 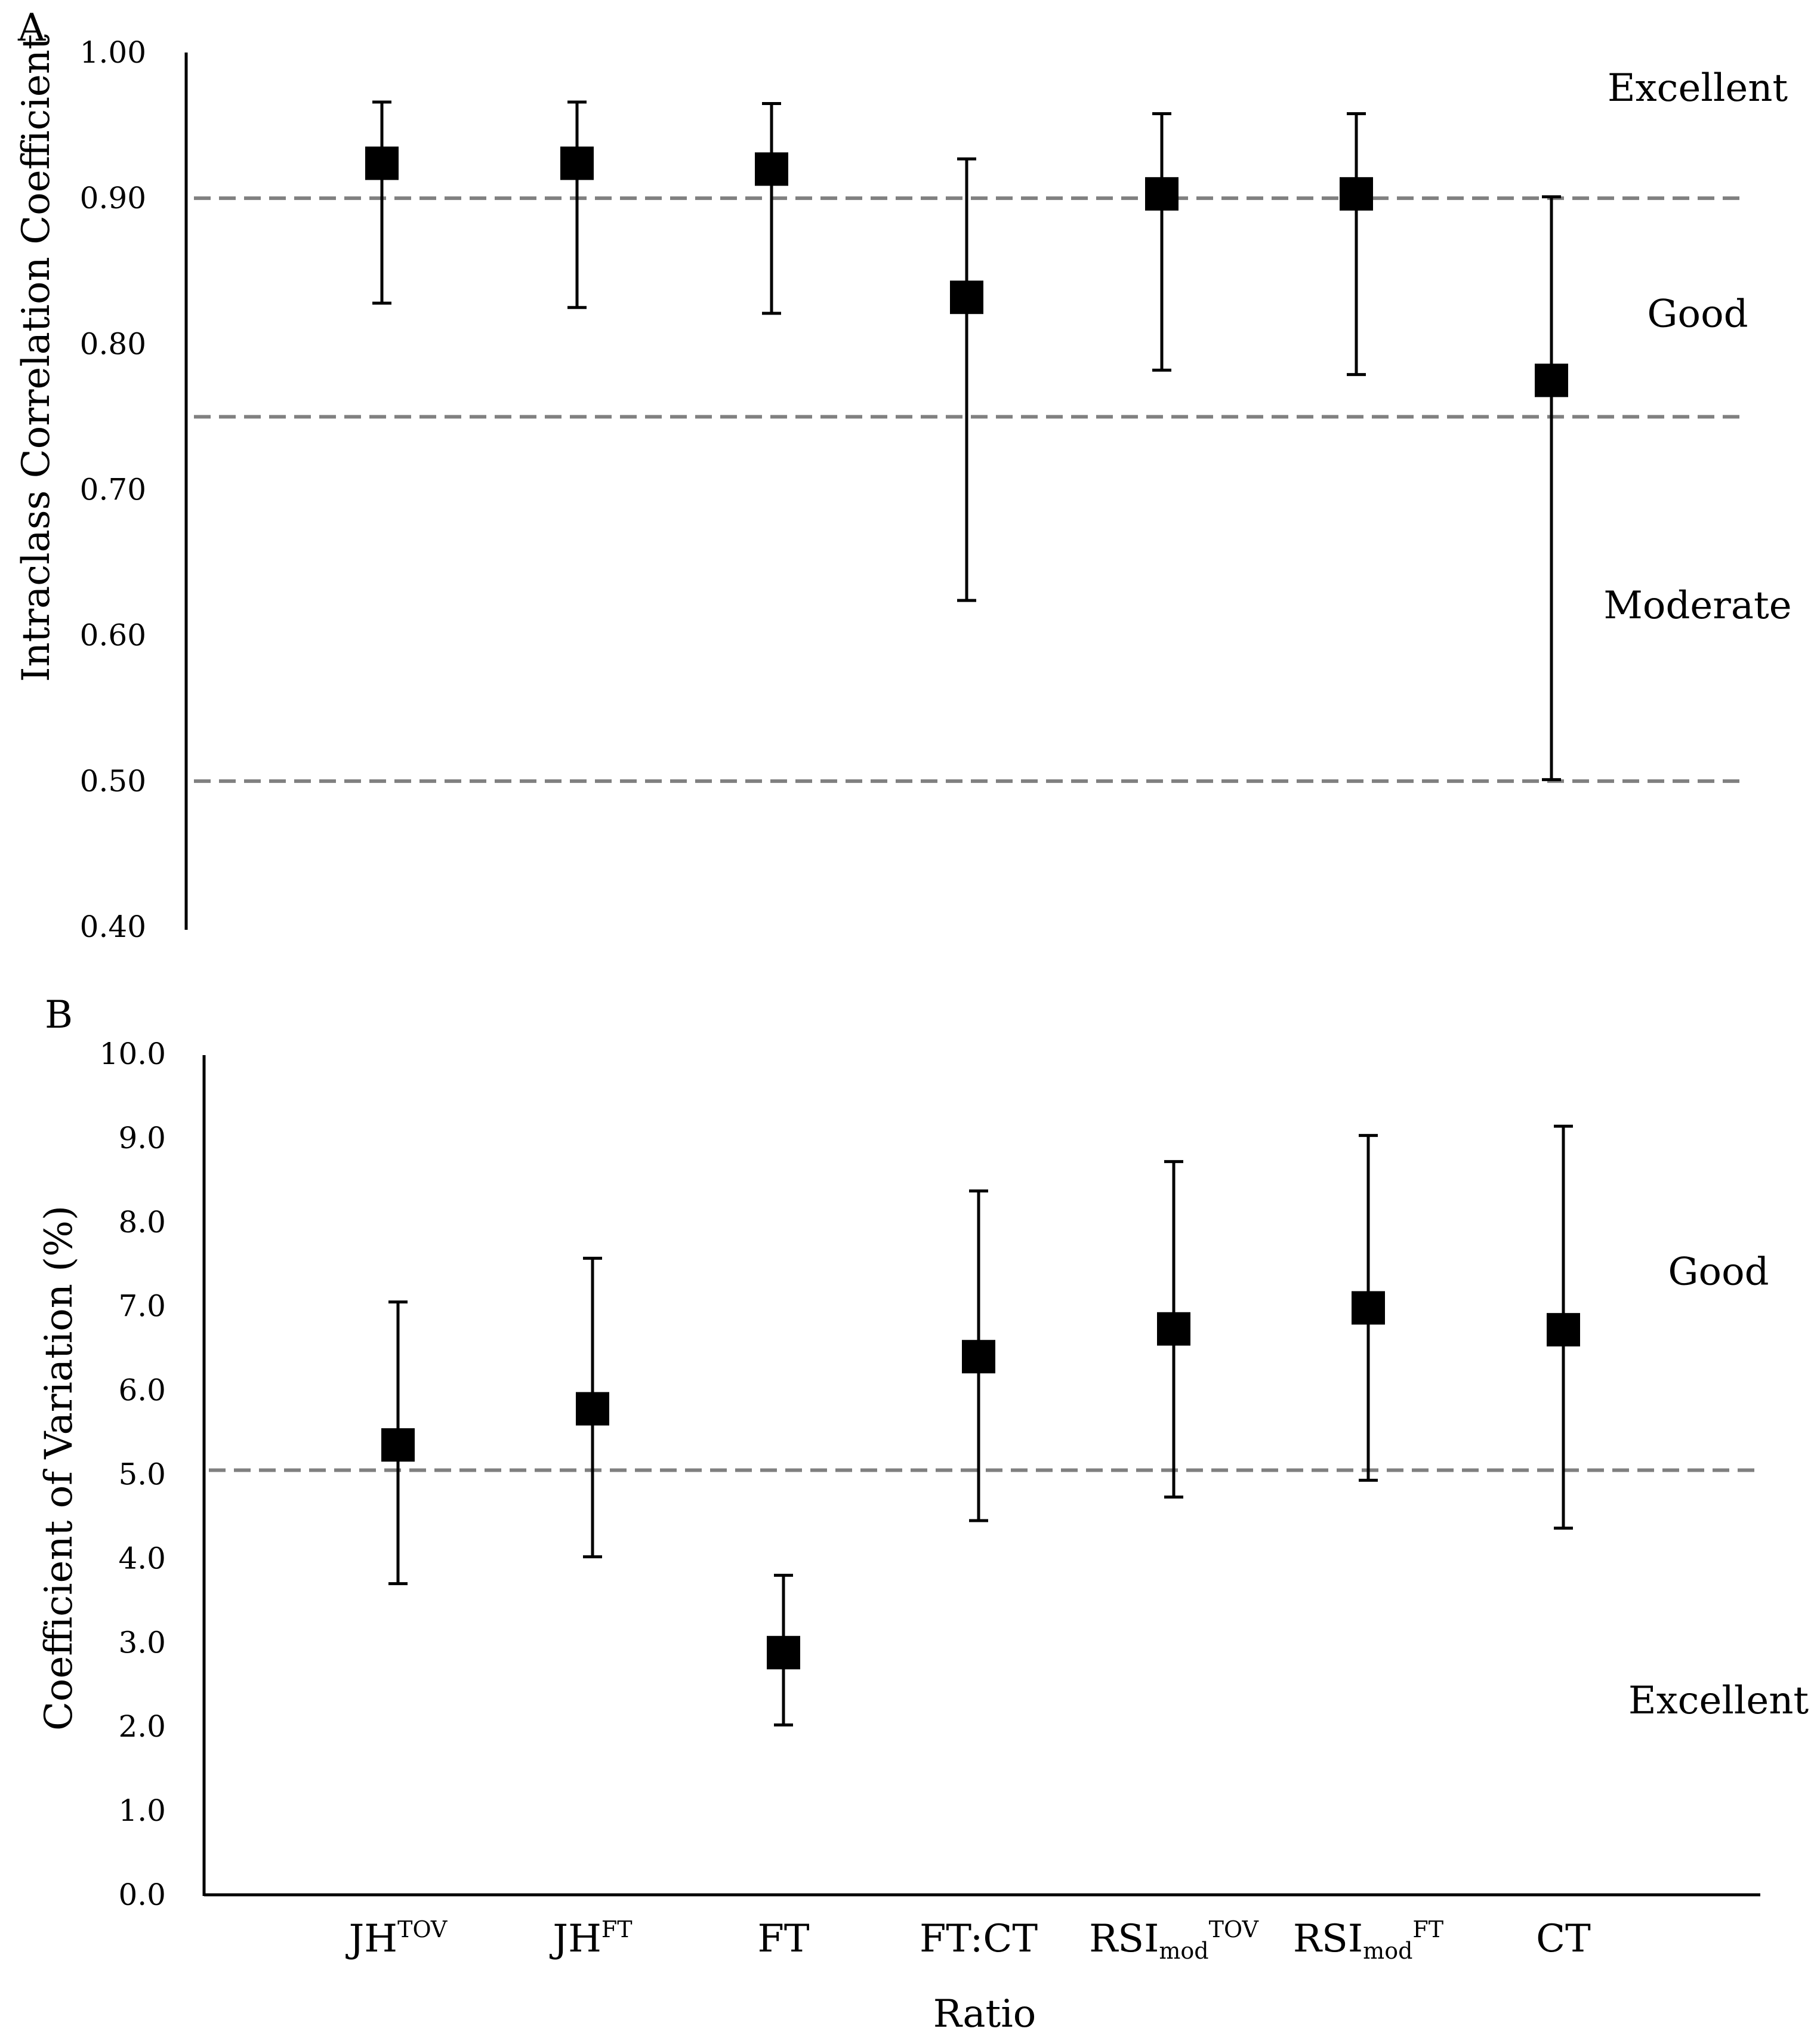 I want to click on y-tick-label: 7.0, so click(x=142, y=1306).